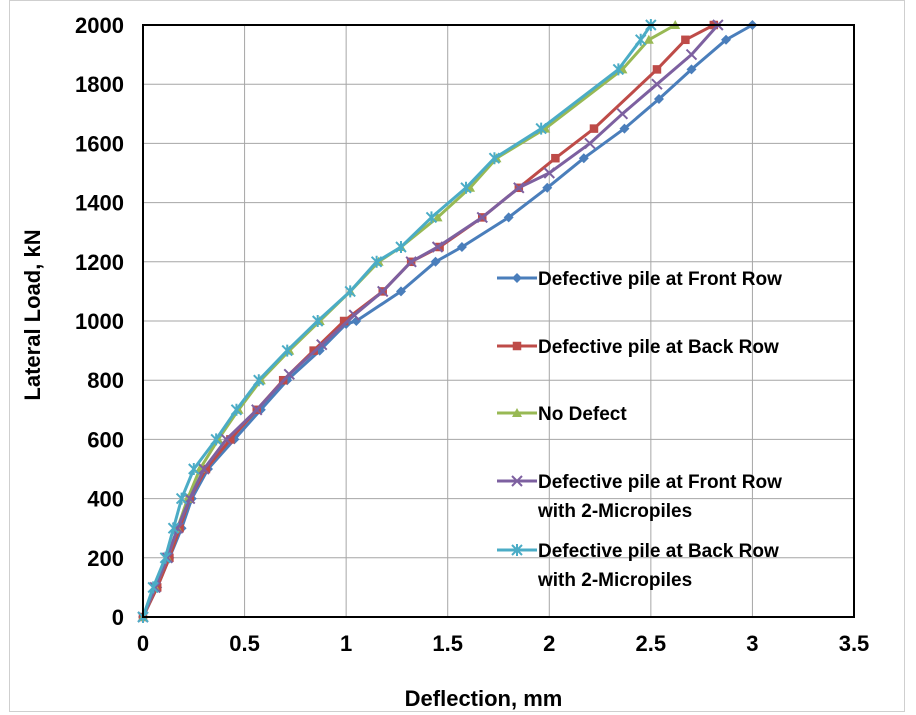 Image resolution: width=916 pixels, height=715 pixels. Describe the element at coordinates (660, 279) in the screenshot. I see `legend-label: Defective pile at Front Row` at that location.